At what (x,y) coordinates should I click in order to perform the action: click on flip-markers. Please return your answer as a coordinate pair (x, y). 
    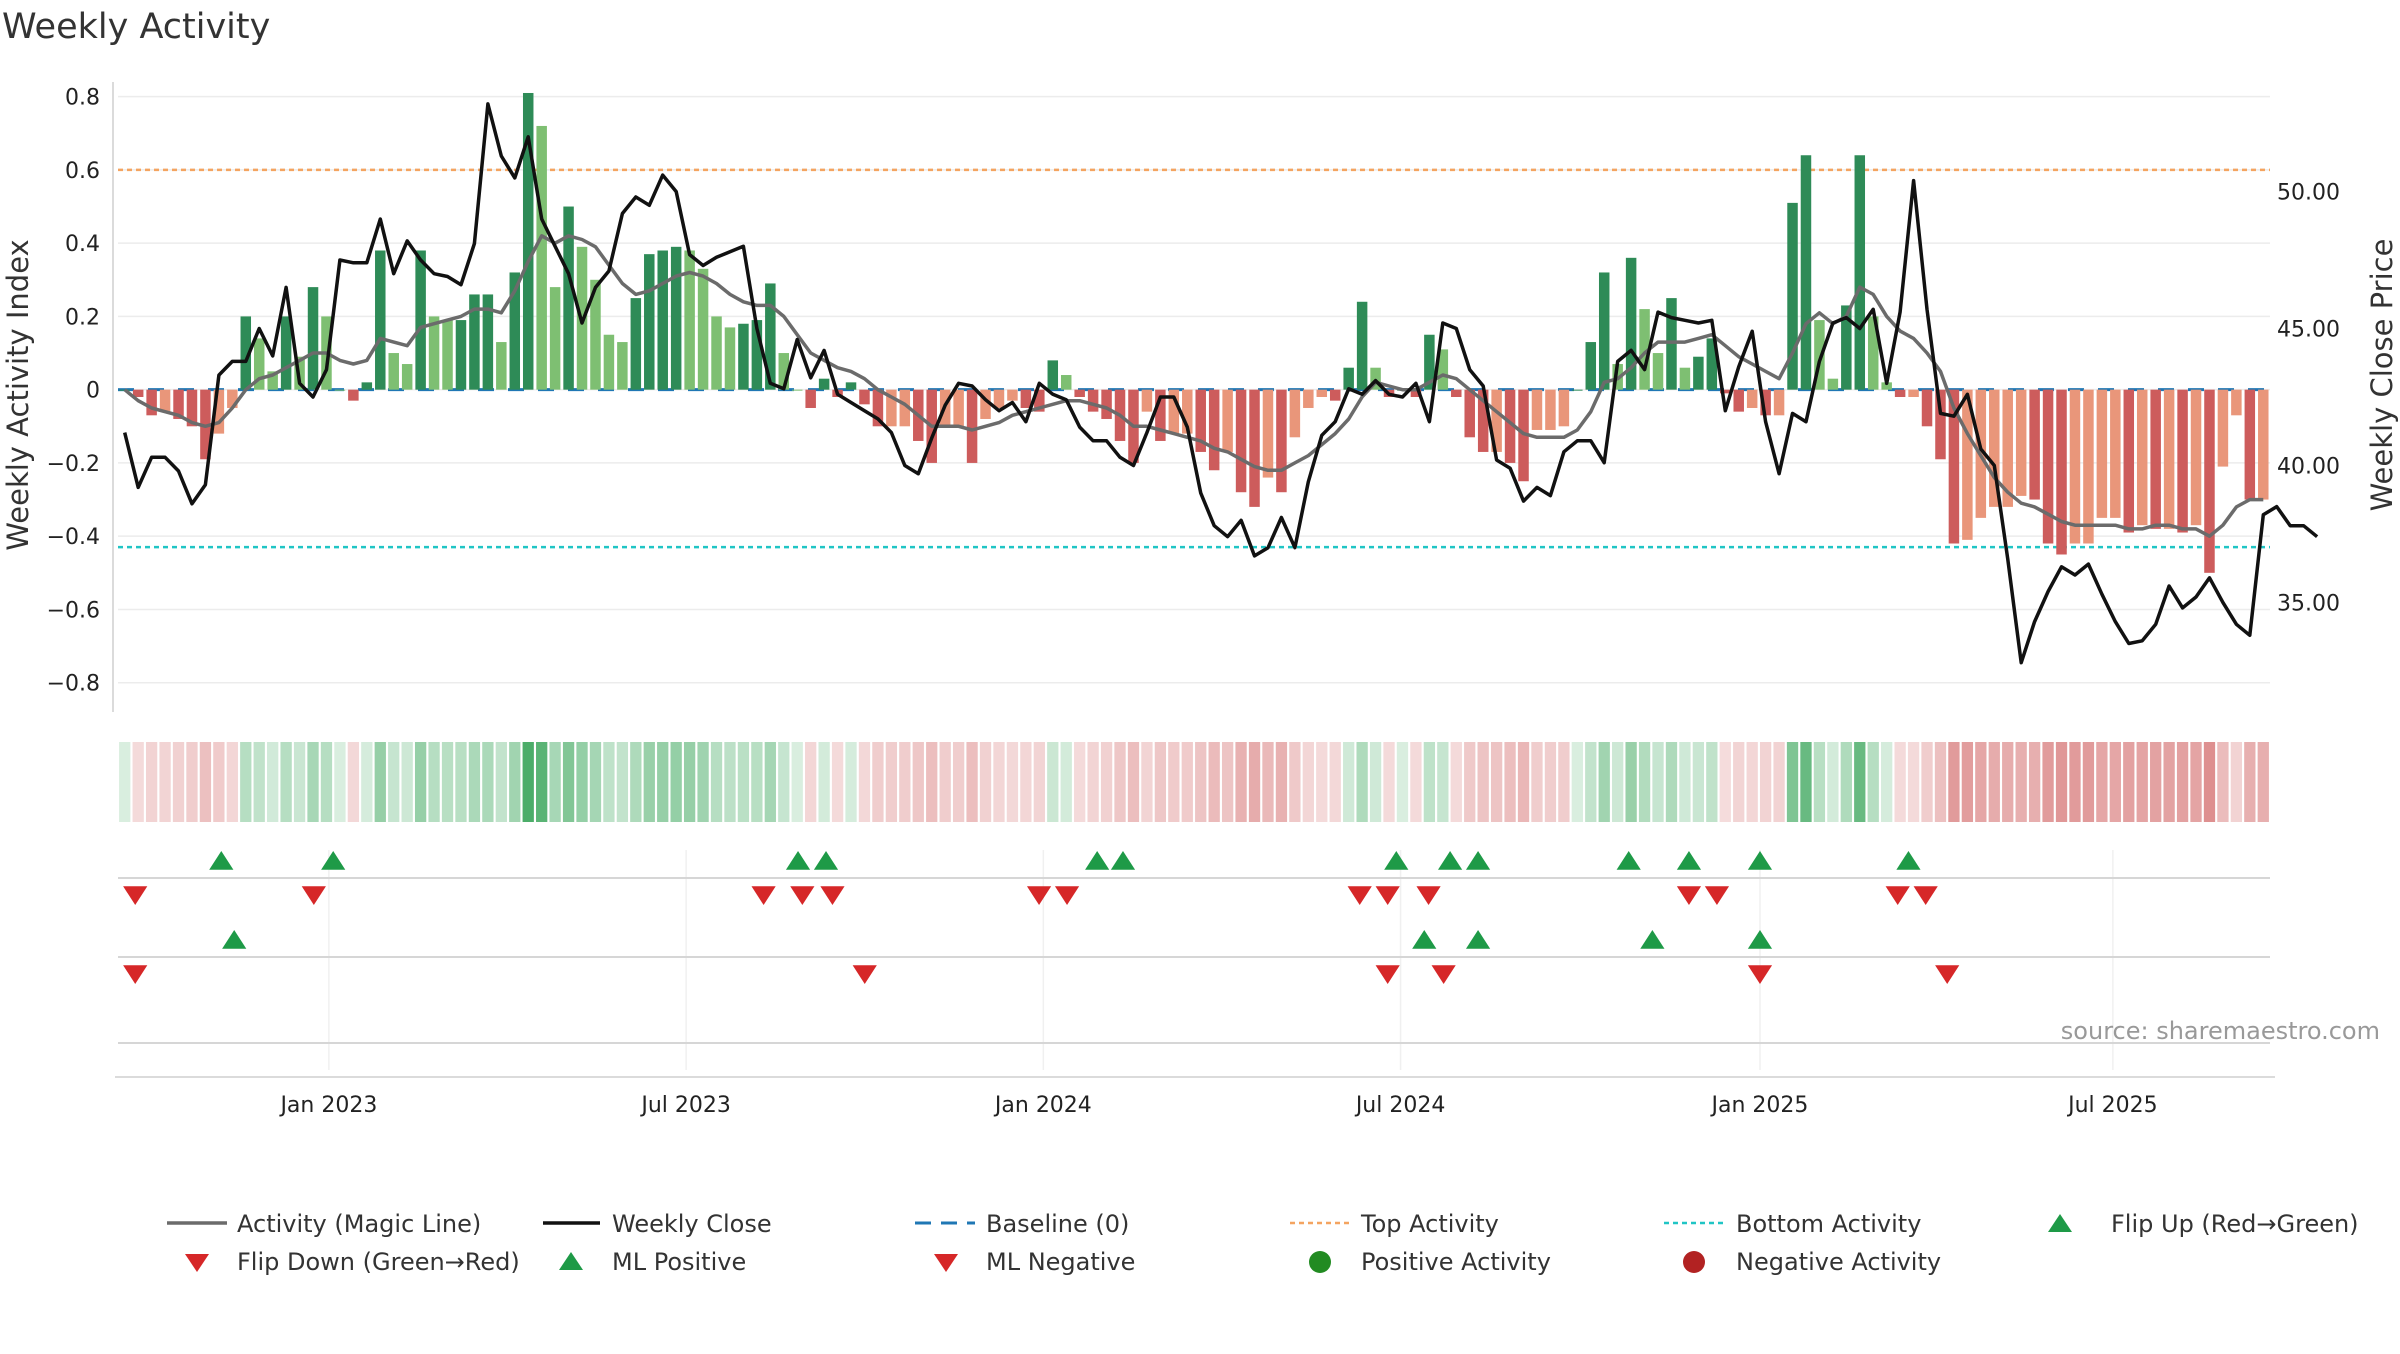
    Looking at the image, I should click on (1030, 878).